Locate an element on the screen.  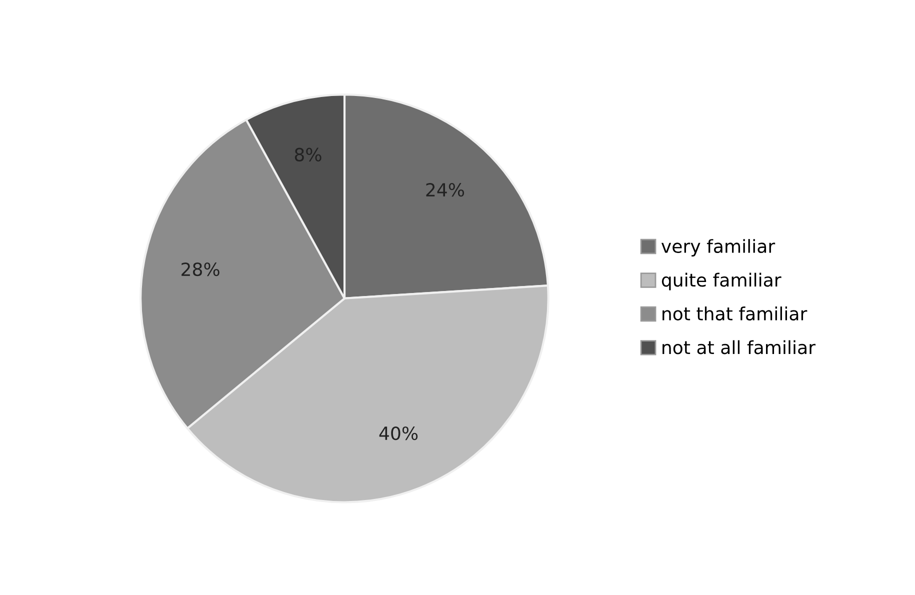
legend-label: quite familiar is located at coordinates (722, 281).